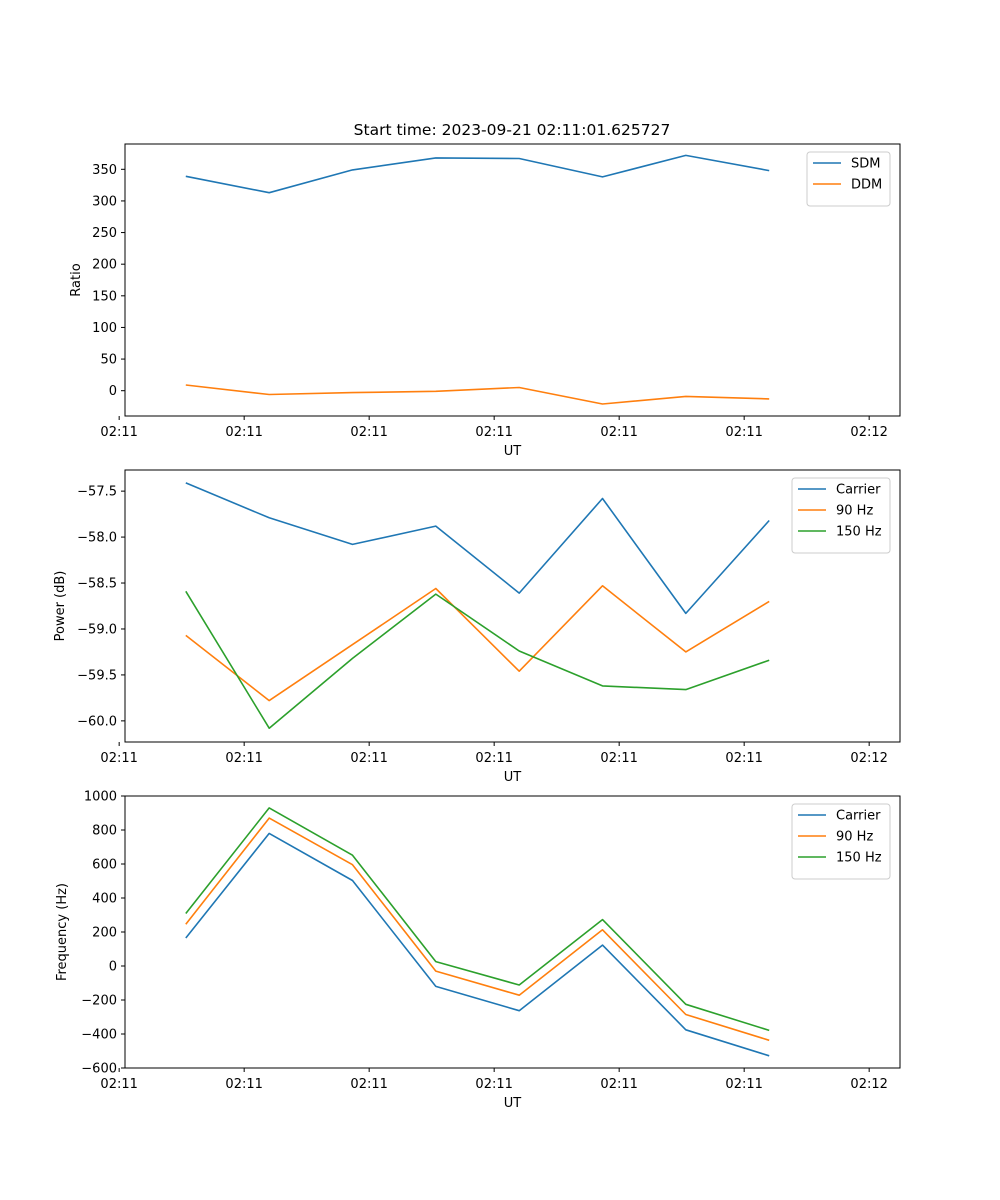 The image size is (1000, 1200). I want to click on series-line-ddm, so click(477, 394).